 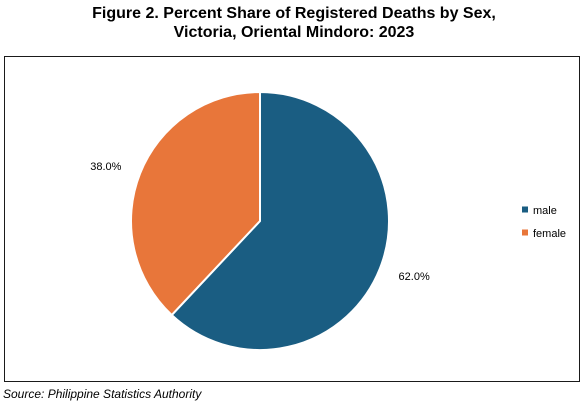 I want to click on chart-title-line-2: Victoria, Oriental Mindoro: 2023, so click(x=294, y=32).